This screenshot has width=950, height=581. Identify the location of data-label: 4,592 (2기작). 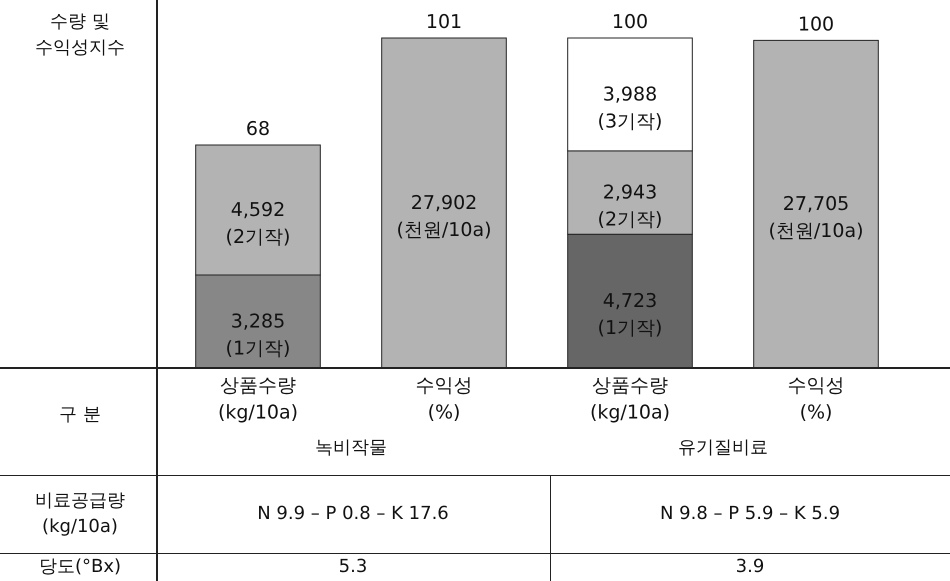
(258, 223).